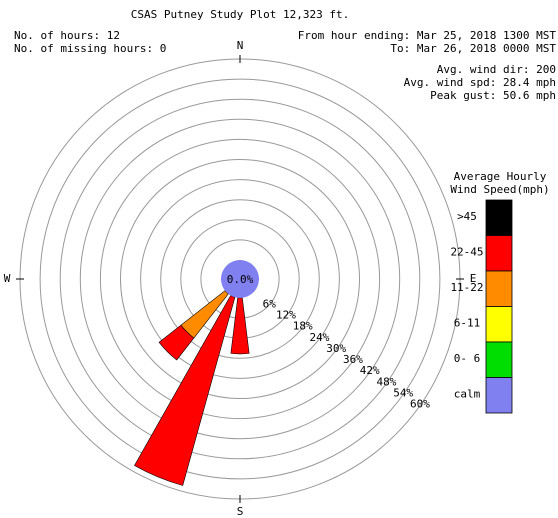  I want to click on info-text: No. of hours: 12, so click(67, 35).